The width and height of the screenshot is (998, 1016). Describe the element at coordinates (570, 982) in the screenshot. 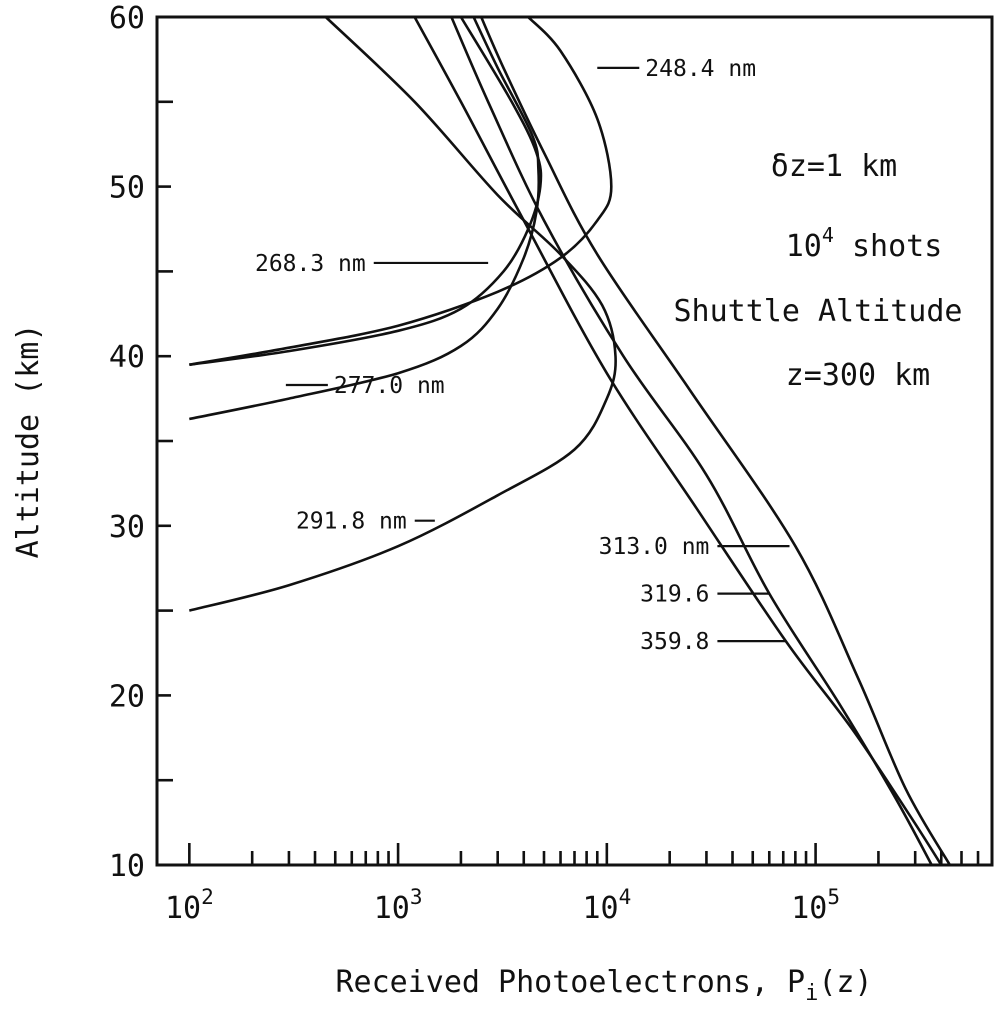

I see `x-axis-title-main: Received Photoelectrons, P` at that location.